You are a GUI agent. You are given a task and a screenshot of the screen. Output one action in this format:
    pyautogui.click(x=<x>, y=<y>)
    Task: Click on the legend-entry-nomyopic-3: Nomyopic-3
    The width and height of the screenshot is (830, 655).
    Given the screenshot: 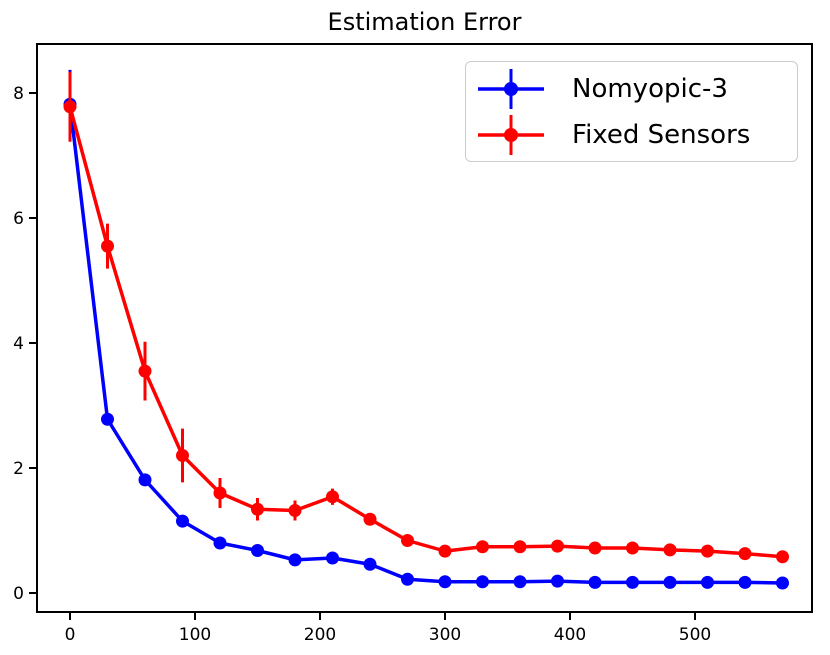 What is the action you would take?
    pyautogui.click(x=632, y=89)
    